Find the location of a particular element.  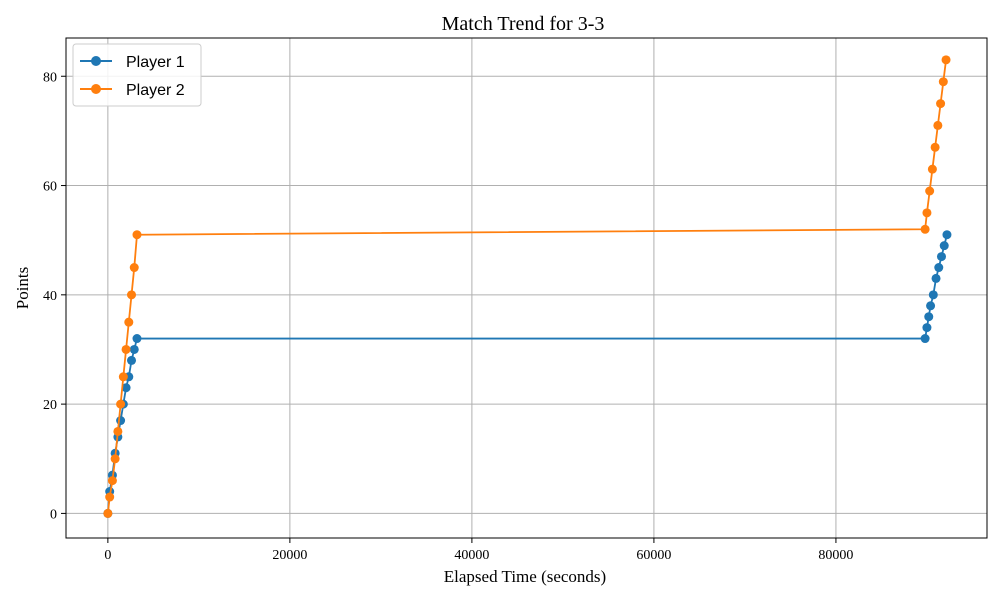

y-tick-label: 60 is located at coordinates (50, 187).